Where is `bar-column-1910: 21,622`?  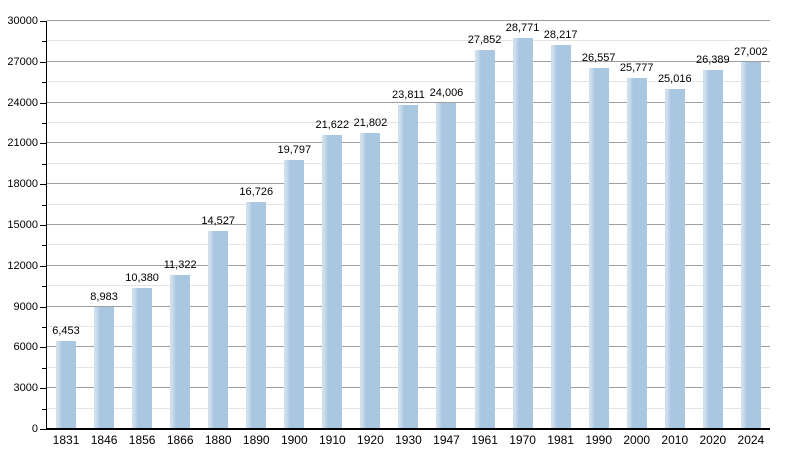 bar-column-1910: 21,622 is located at coordinates (332, 225).